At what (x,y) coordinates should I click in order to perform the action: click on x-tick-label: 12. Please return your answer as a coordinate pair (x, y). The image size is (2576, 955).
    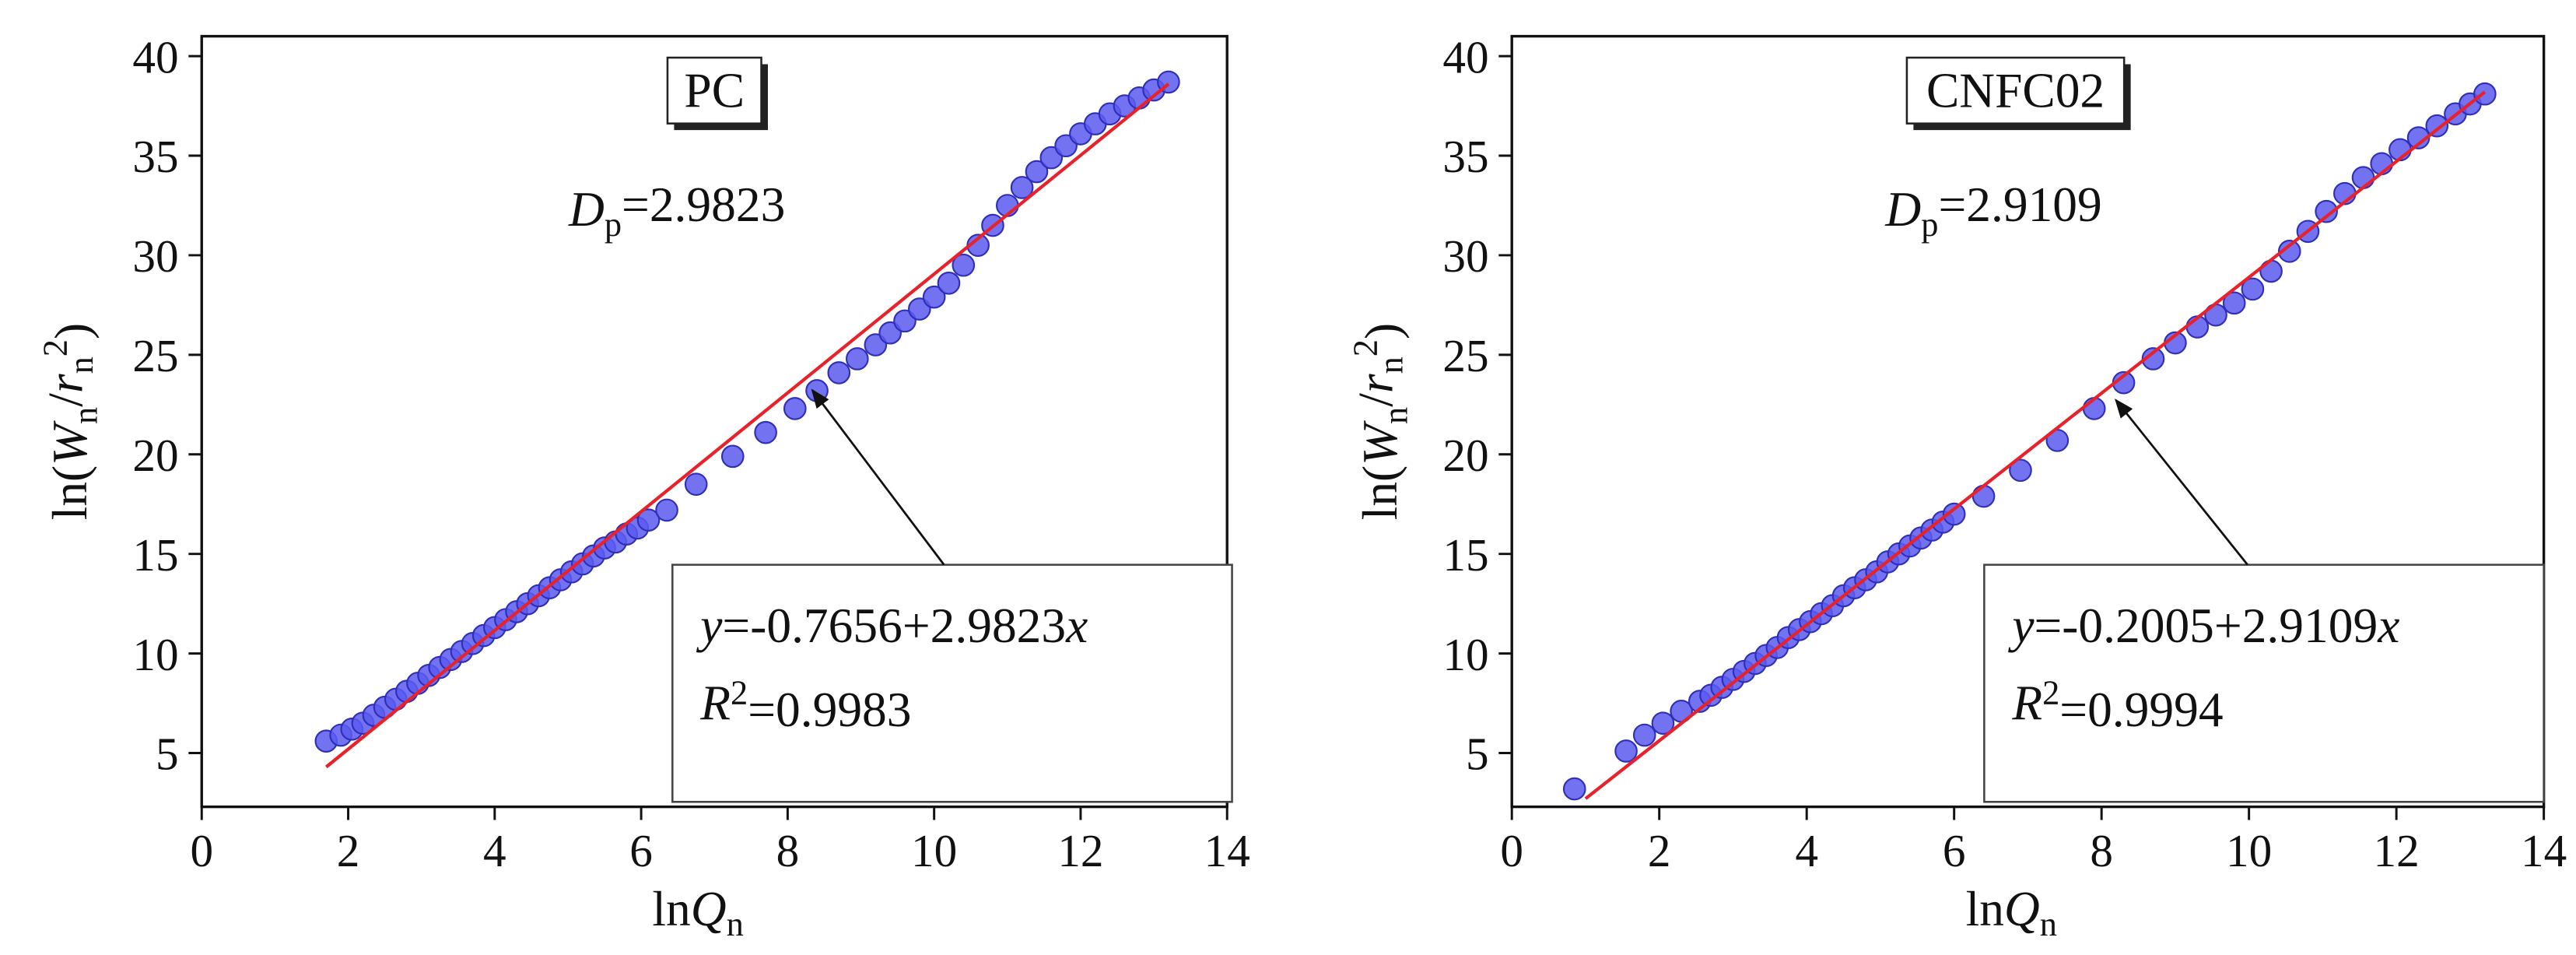
    Looking at the image, I should click on (1080, 850).